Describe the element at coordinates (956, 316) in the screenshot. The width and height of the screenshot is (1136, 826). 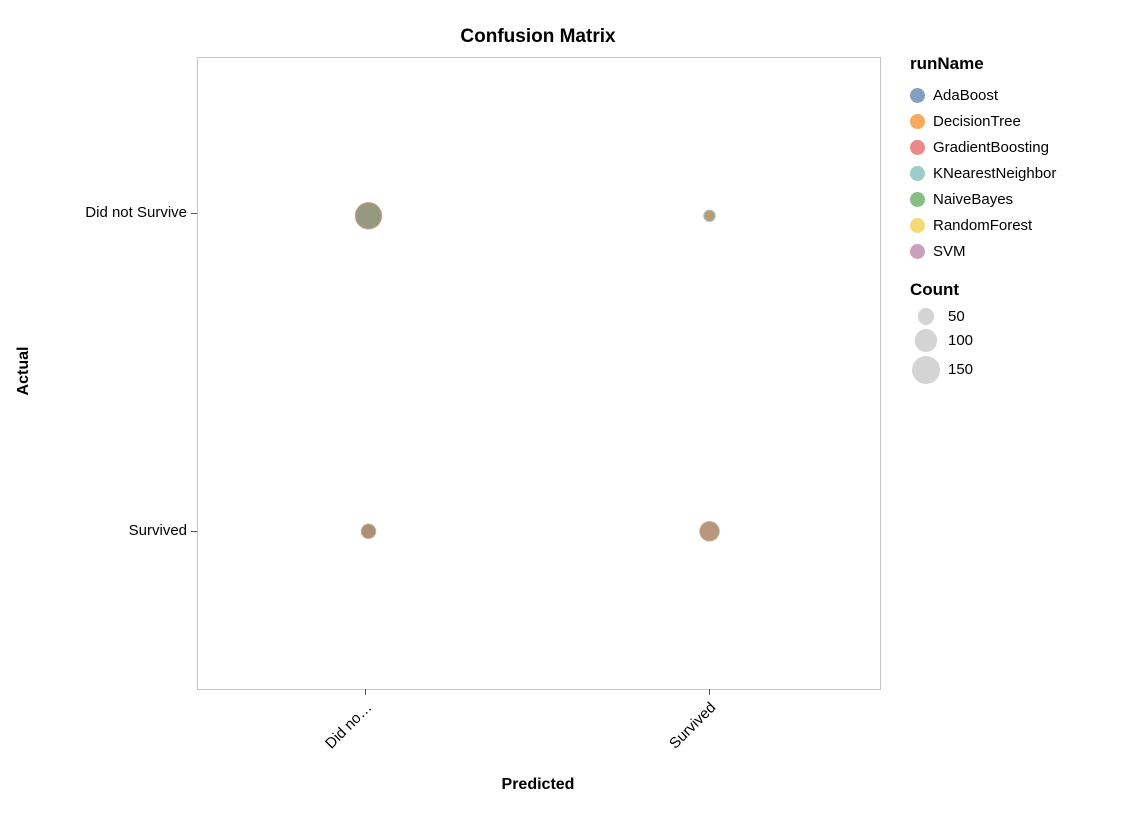
I see `count-item-label: 50` at that location.